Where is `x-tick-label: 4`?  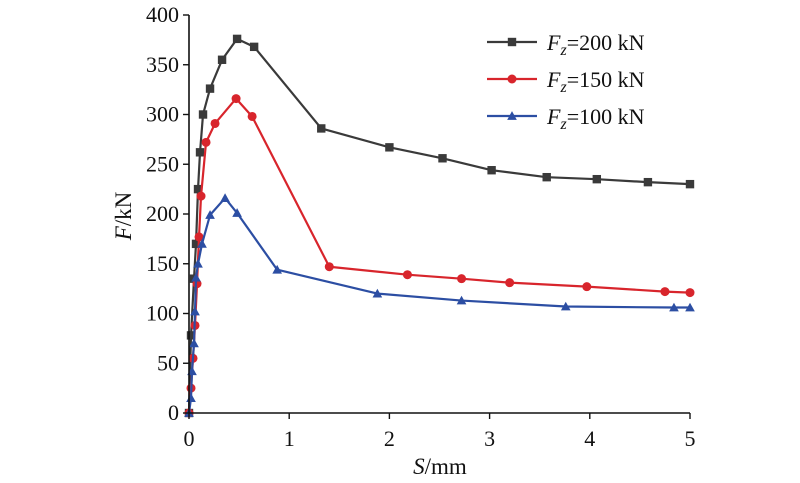 x-tick-label: 4 is located at coordinates (589, 438).